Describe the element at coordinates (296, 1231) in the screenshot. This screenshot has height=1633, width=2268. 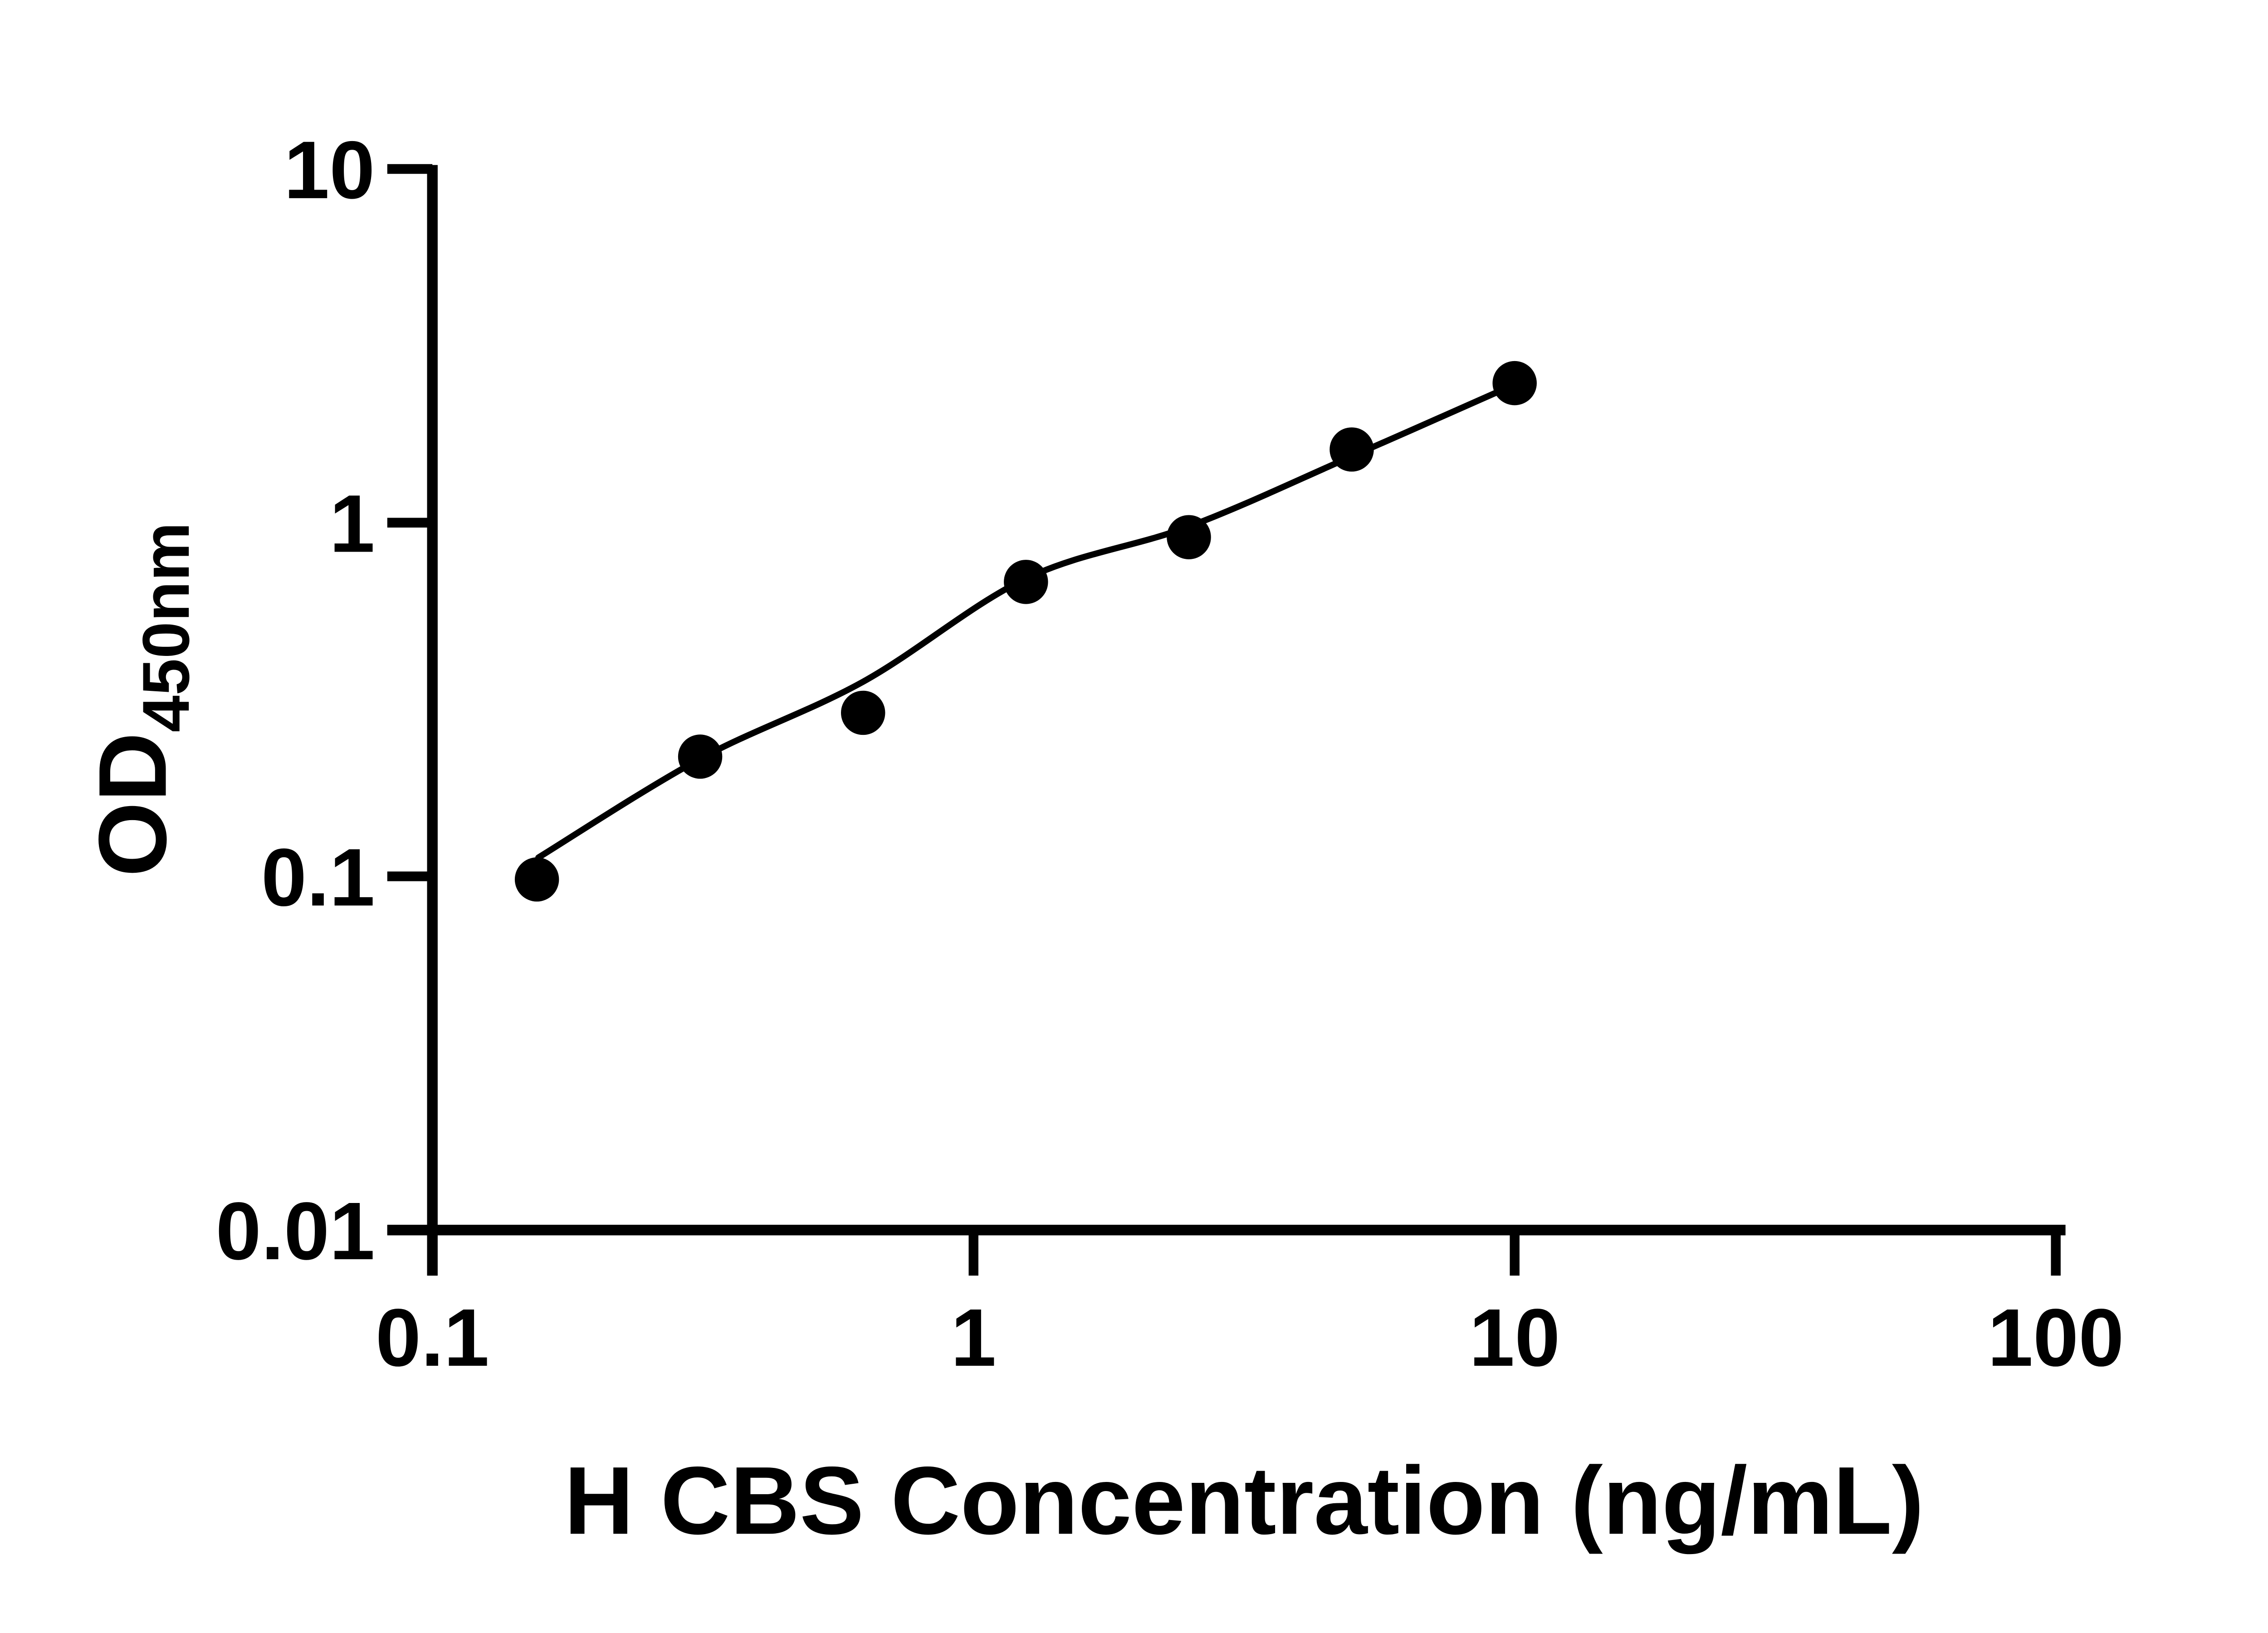
I see `y-tick-label: 0.01` at that location.